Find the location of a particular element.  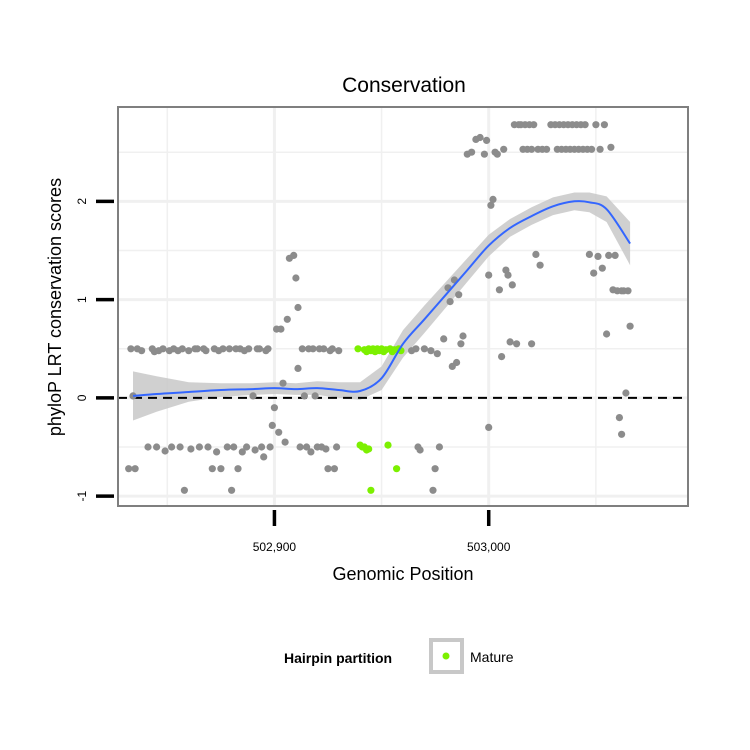

y-tick-label: 0 is located at coordinates (82, 397).